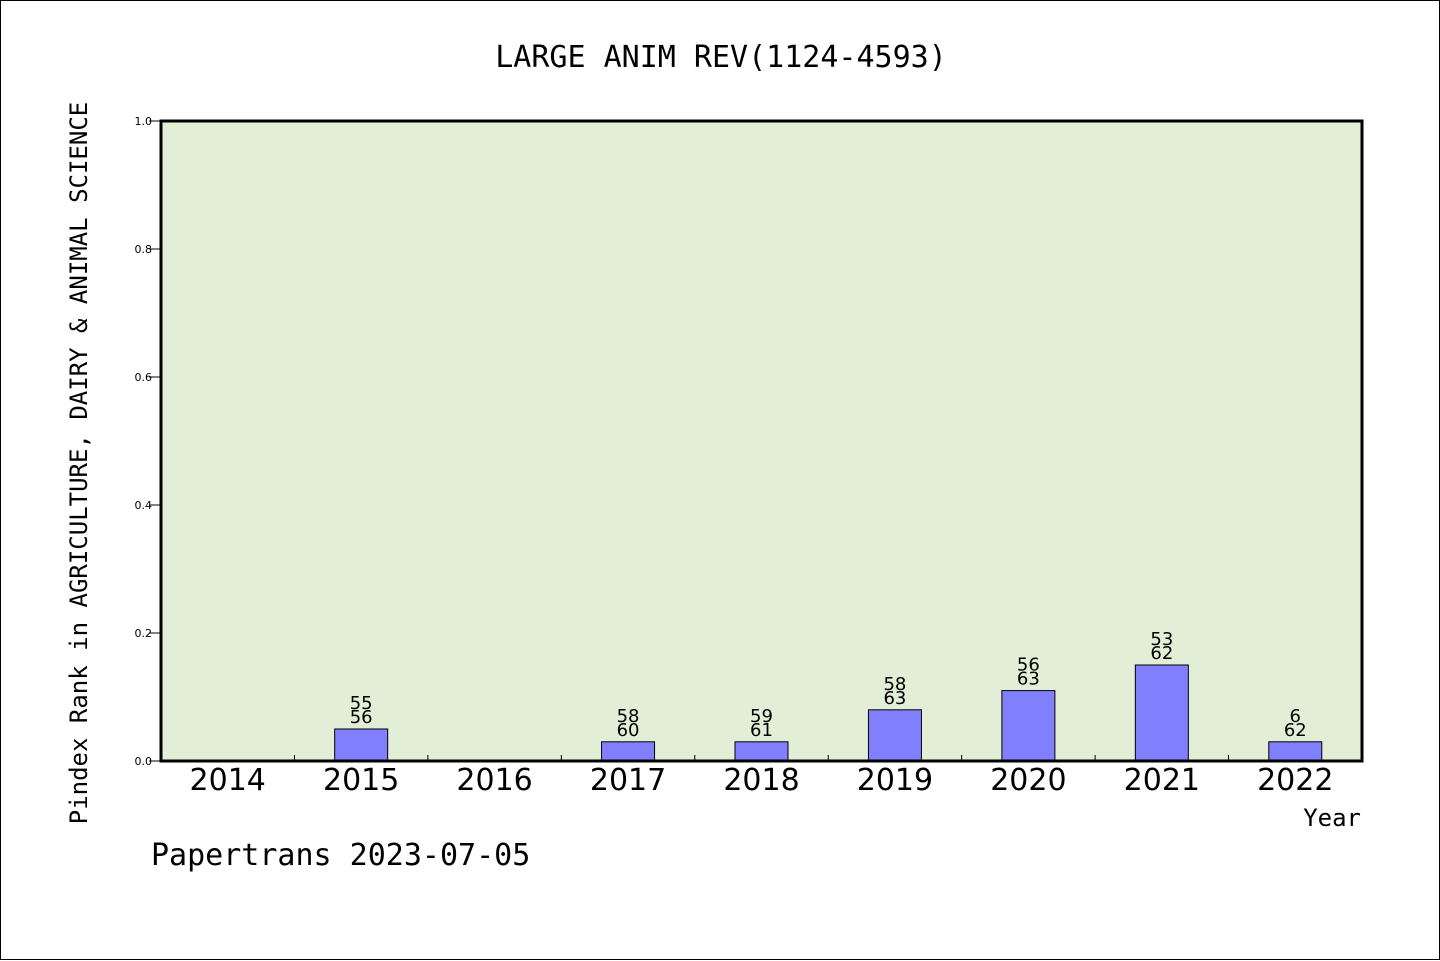 Image resolution: width=1440 pixels, height=961 pixels. What do you see at coordinates (828, 713) in the screenshot?
I see `bars-layer` at bounding box center [828, 713].